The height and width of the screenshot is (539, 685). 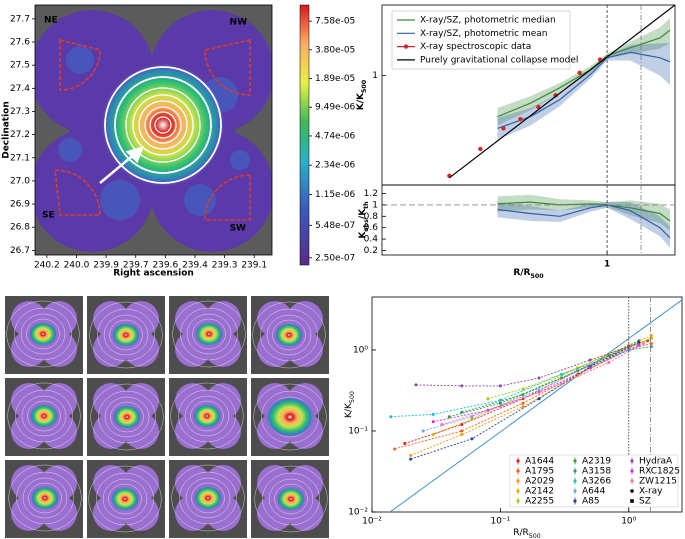 I want to click on legend-box, so click(x=481, y=40).